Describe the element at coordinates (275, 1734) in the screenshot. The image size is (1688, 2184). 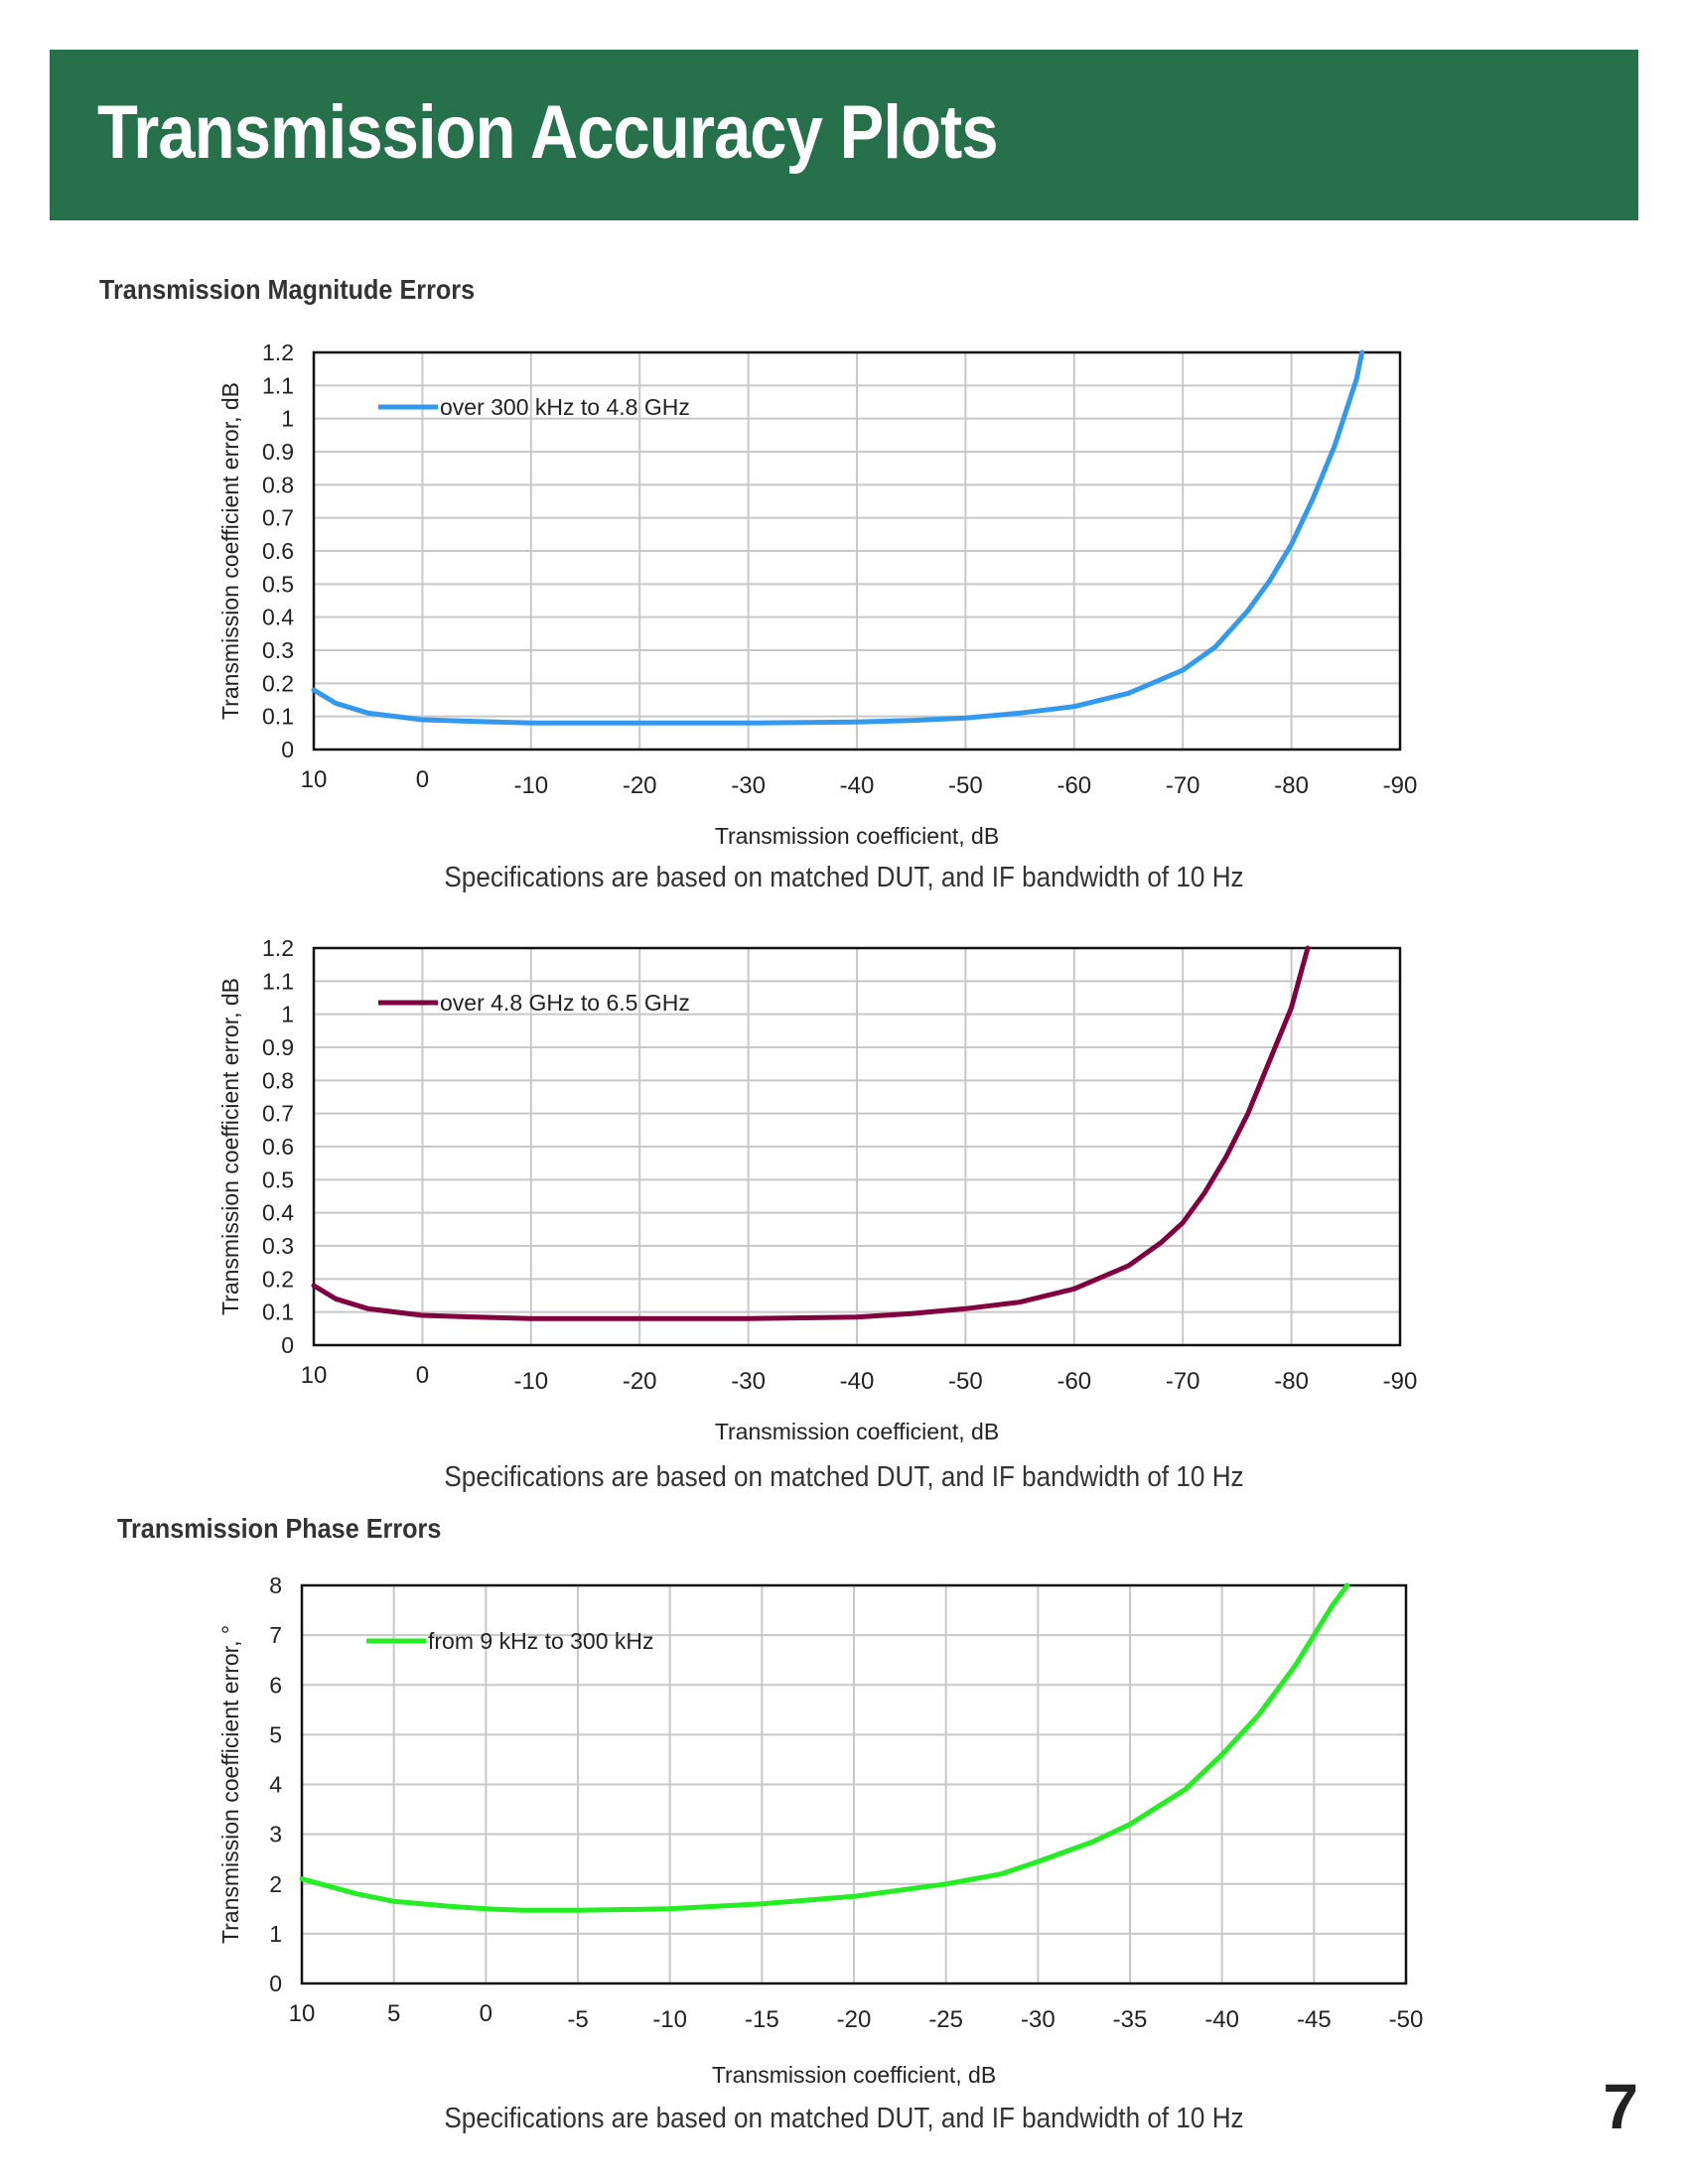
I see `y-tick-label: 5` at that location.